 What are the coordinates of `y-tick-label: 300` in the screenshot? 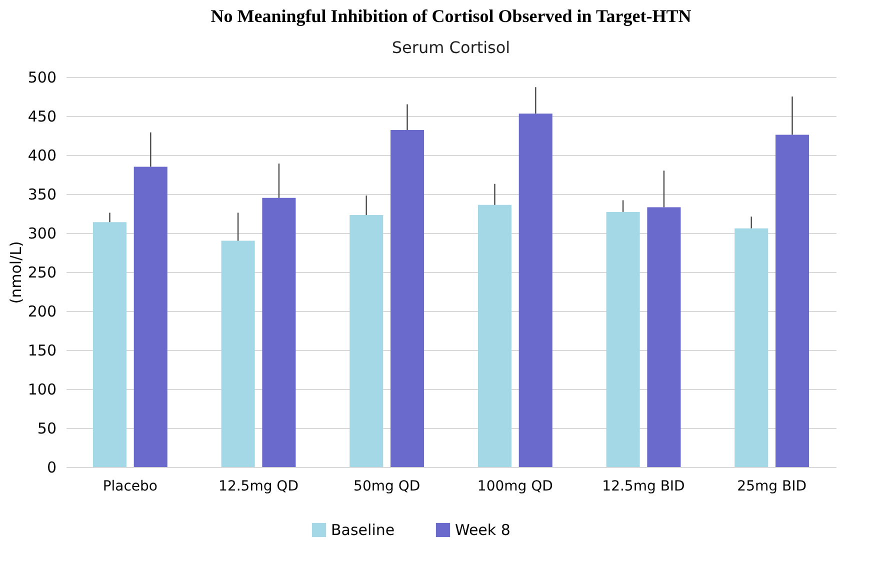 It's located at (42, 233).